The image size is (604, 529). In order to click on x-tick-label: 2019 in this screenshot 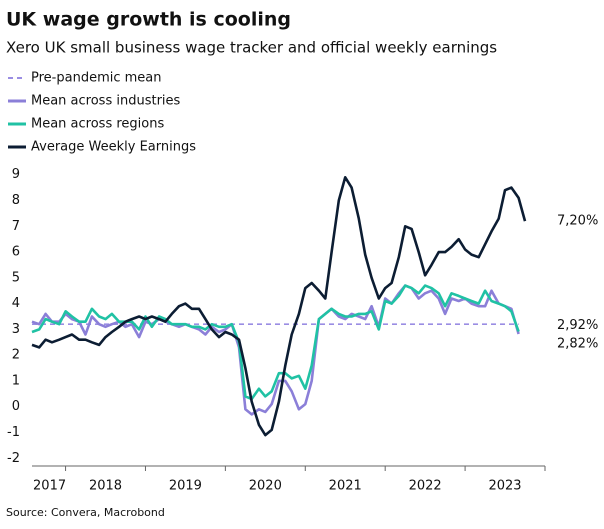, I will do `click(185, 486)`.